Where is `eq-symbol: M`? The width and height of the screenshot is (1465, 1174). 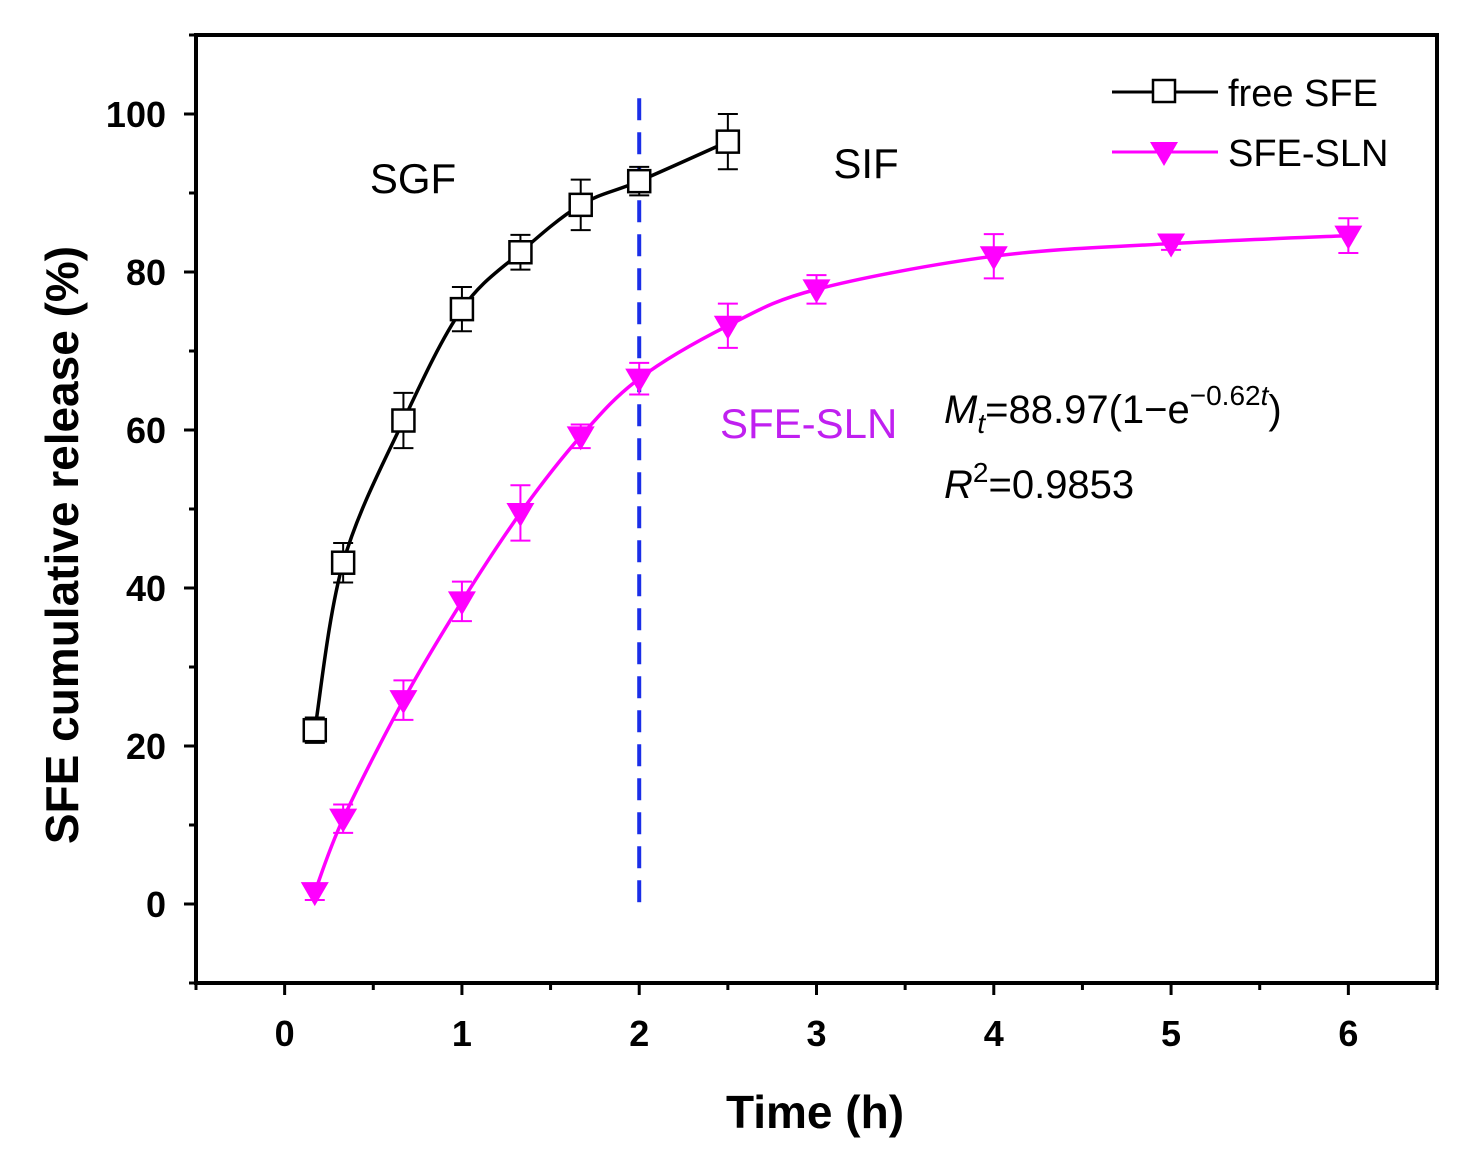 eq-symbol: M is located at coordinates (961, 410).